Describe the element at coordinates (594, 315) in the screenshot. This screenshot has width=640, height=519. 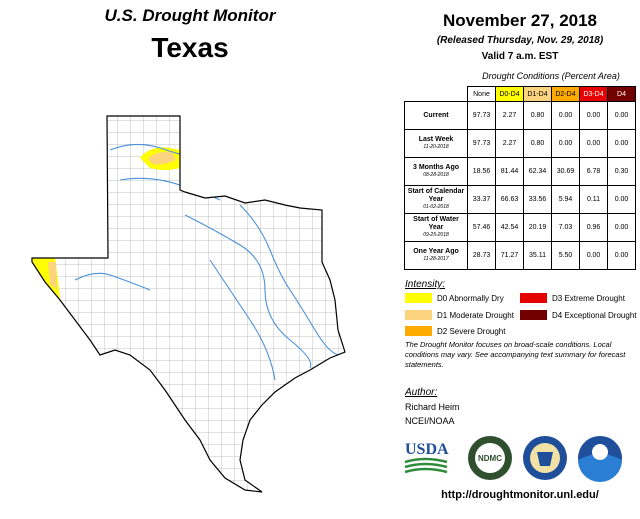
I see `legend-label: D4 Exceptional Drought` at that location.